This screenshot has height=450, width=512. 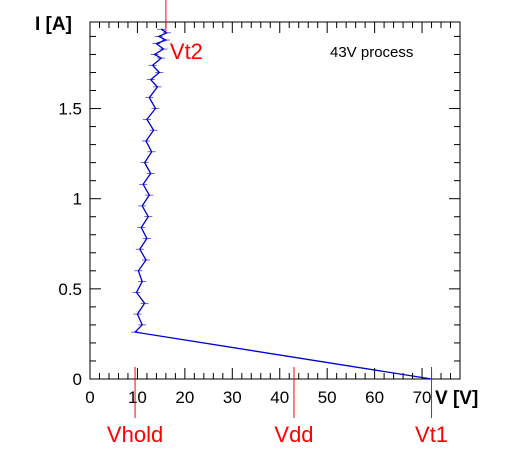 What do you see at coordinates (184, 397) in the screenshot?
I see `x-tick-label: 20` at bounding box center [184, 397].